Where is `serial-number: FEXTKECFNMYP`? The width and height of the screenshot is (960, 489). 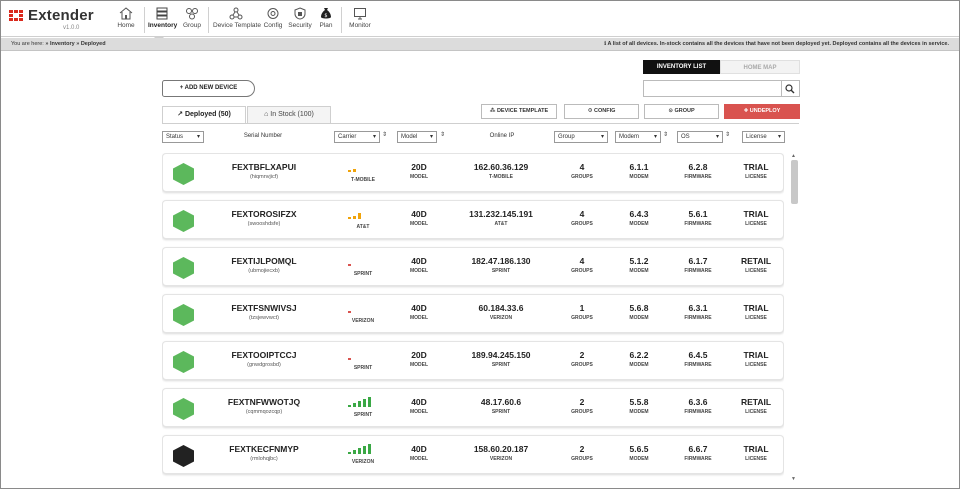 serial-number: FEXTKECFNMYP is located at coordinates (264, 449).